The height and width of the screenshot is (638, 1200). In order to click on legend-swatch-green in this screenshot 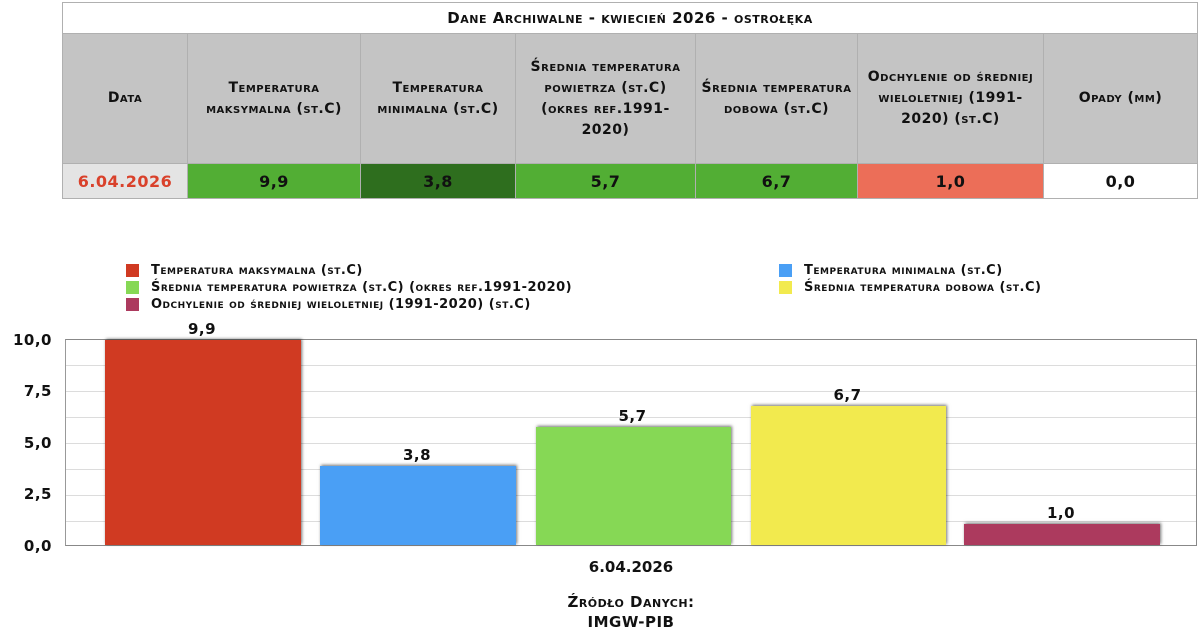, I will do `click(132, 287)`.